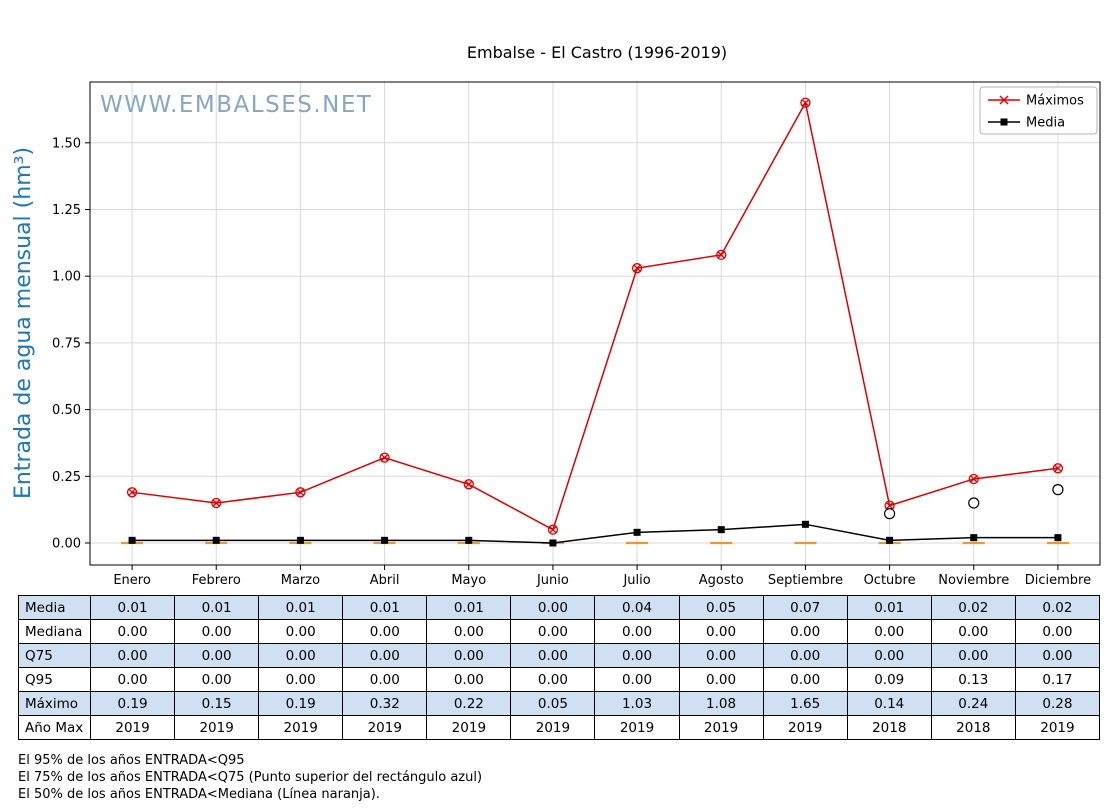  I want to click on legend-label-media: Media, so click(1045, 123).